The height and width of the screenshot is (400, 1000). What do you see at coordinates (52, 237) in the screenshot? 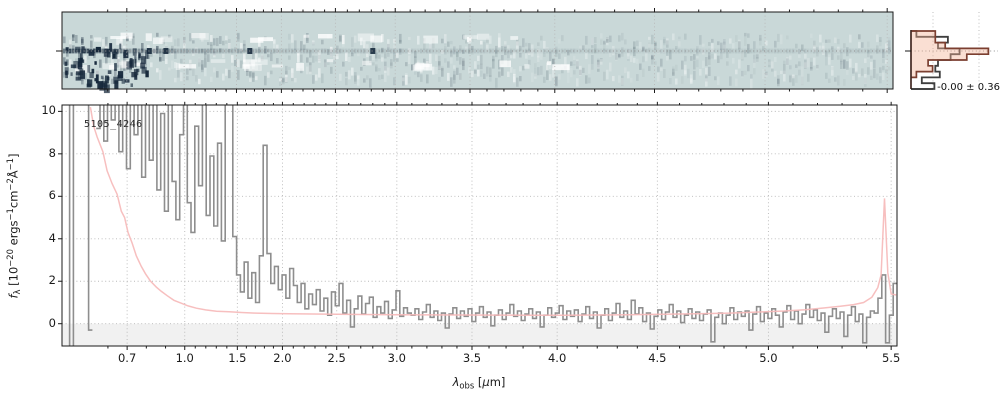
I see `y-tick-label: 4` at bounding box center [52, 237].